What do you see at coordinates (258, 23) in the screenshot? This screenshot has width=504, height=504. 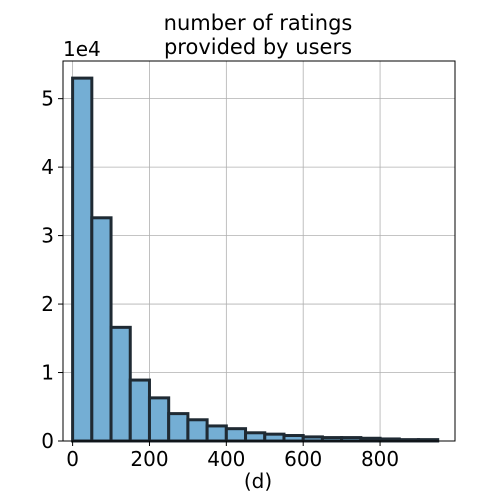 I see `chart-title-line-1: number of ratings` at bounding box center [258, 23].